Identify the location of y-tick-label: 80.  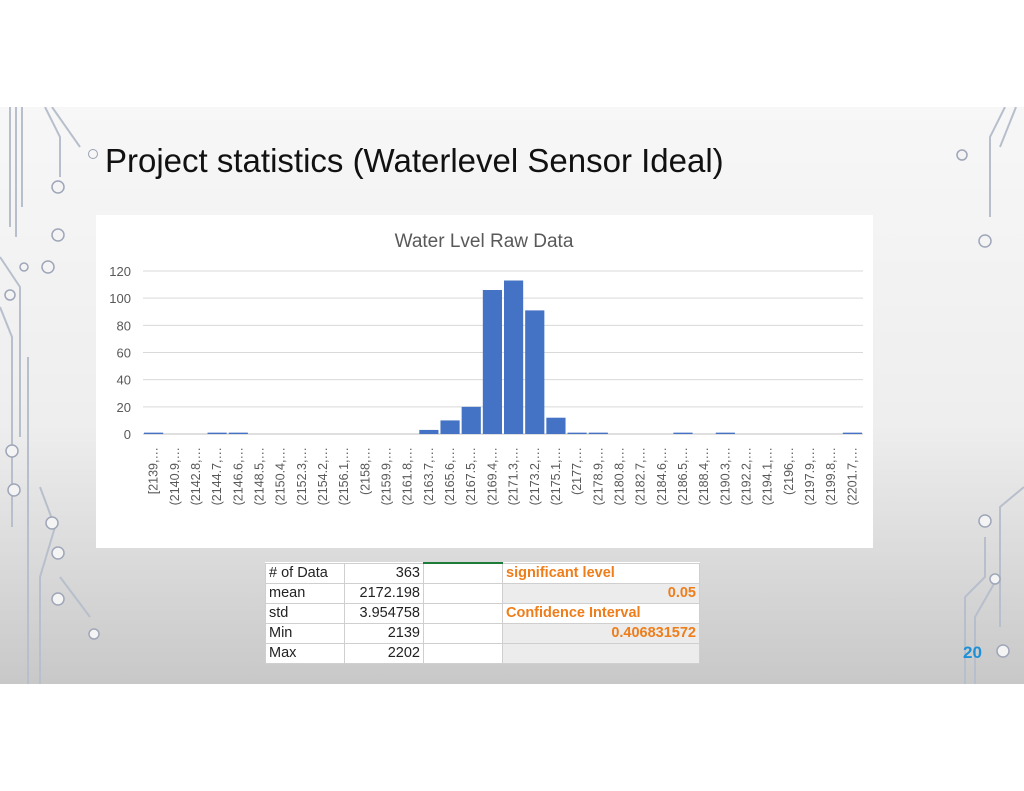
(124, 325).